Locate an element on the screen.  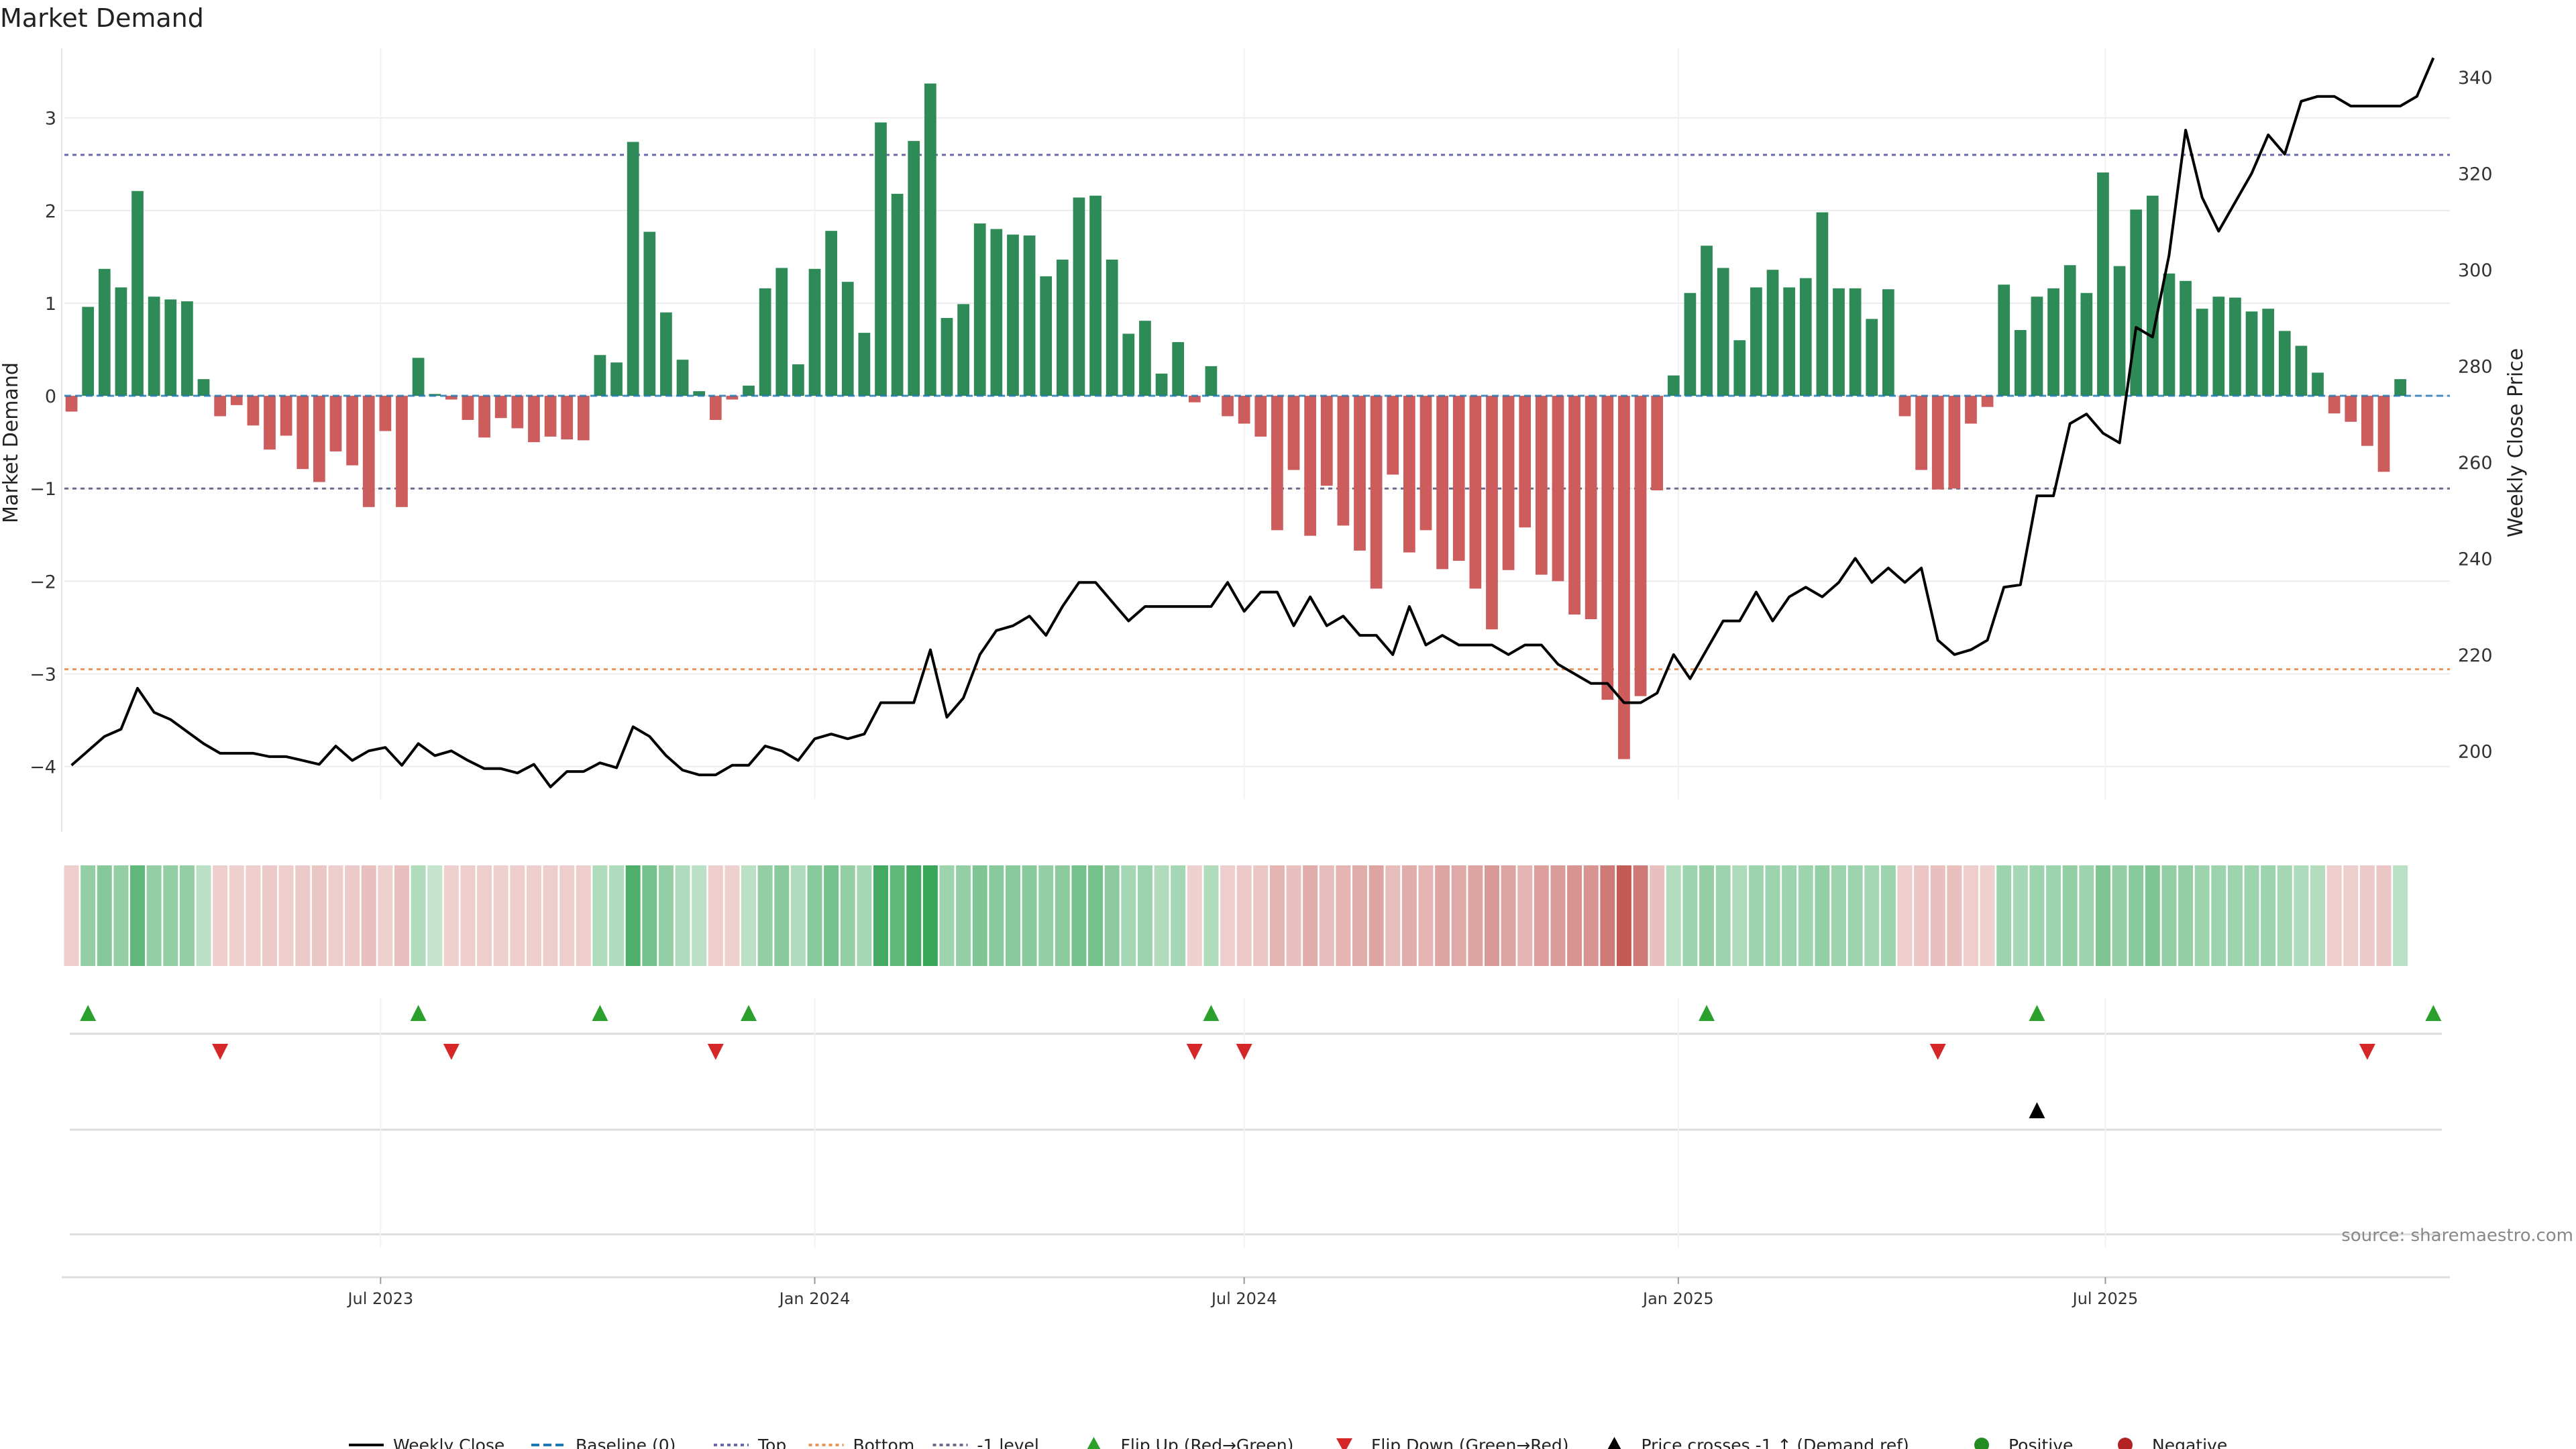
y2-axis-label: Weekly Close Price is located at coordinates (2516, 442).